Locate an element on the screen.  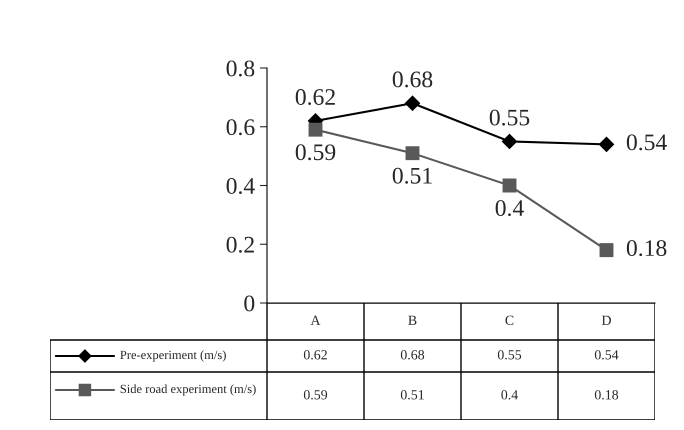
data-label: 0.18 is located at coordinates (606, 395).